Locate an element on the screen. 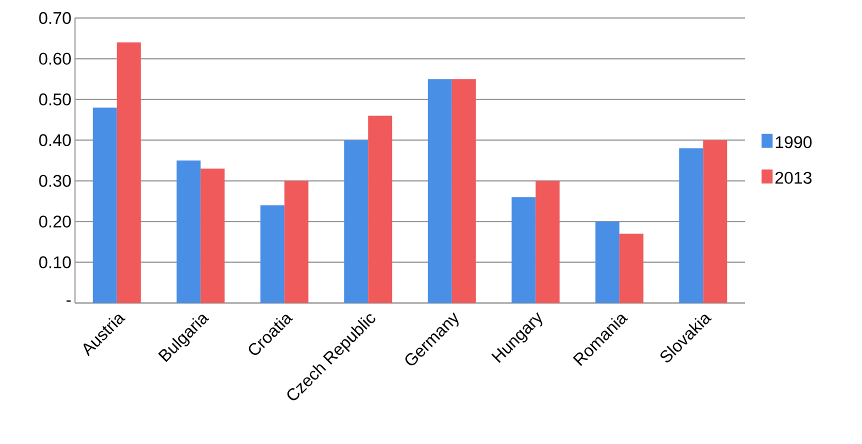  y-tick-label: 0.20 is located at coordinates (55, 222).